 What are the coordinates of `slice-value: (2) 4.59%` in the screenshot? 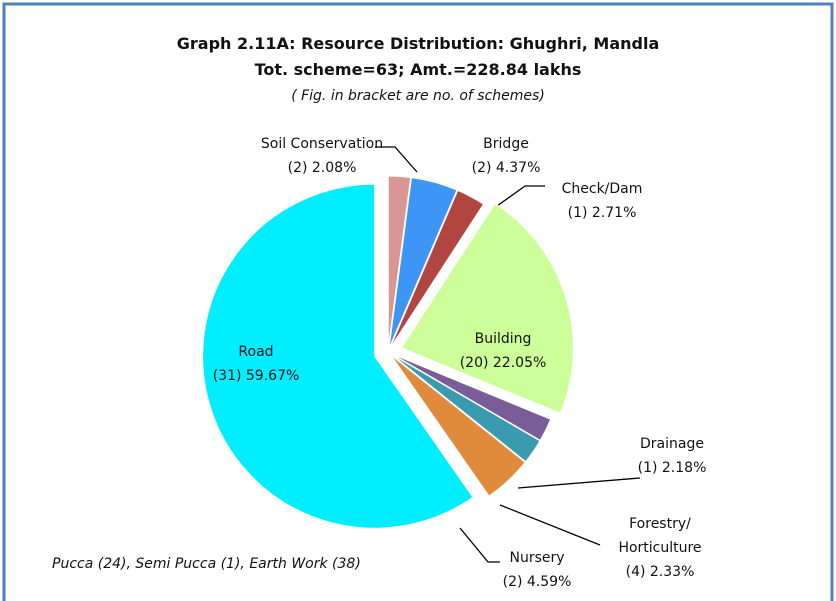 It's located at (537, 582).